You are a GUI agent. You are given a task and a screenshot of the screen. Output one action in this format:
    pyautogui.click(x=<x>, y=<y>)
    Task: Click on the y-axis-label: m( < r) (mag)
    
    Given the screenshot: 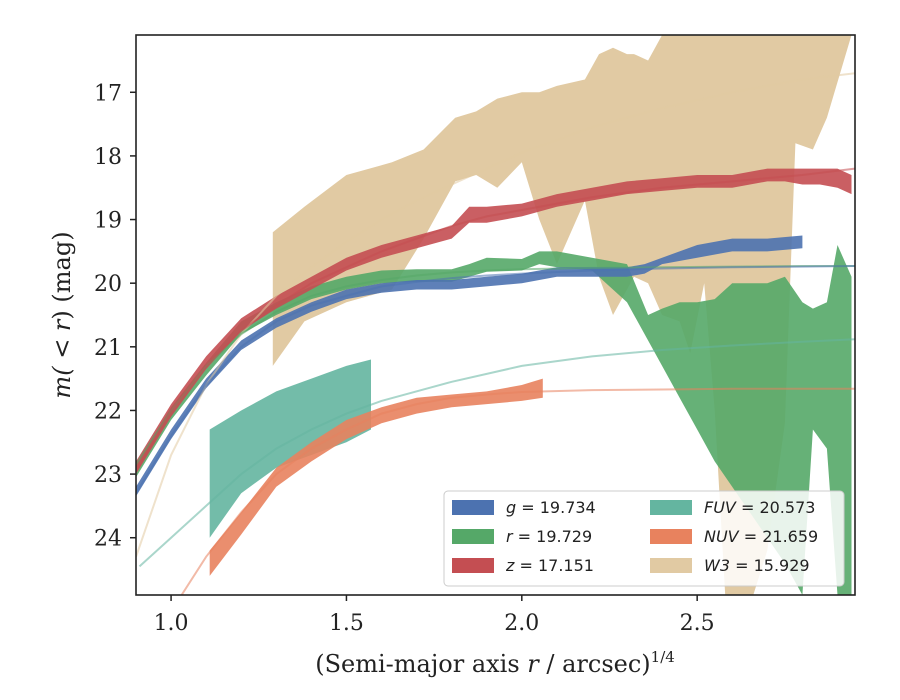 What is the action you would take?
    pyautogui.click(x=62, y=314)
    